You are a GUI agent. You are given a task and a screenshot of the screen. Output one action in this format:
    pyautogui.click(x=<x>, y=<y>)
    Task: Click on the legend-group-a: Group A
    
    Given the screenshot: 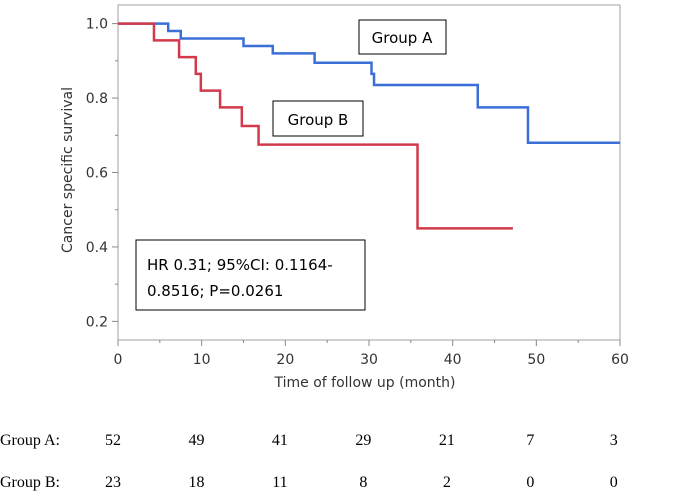 What is the action you would take?
    pyautogui.click(x=402, y=37)
    